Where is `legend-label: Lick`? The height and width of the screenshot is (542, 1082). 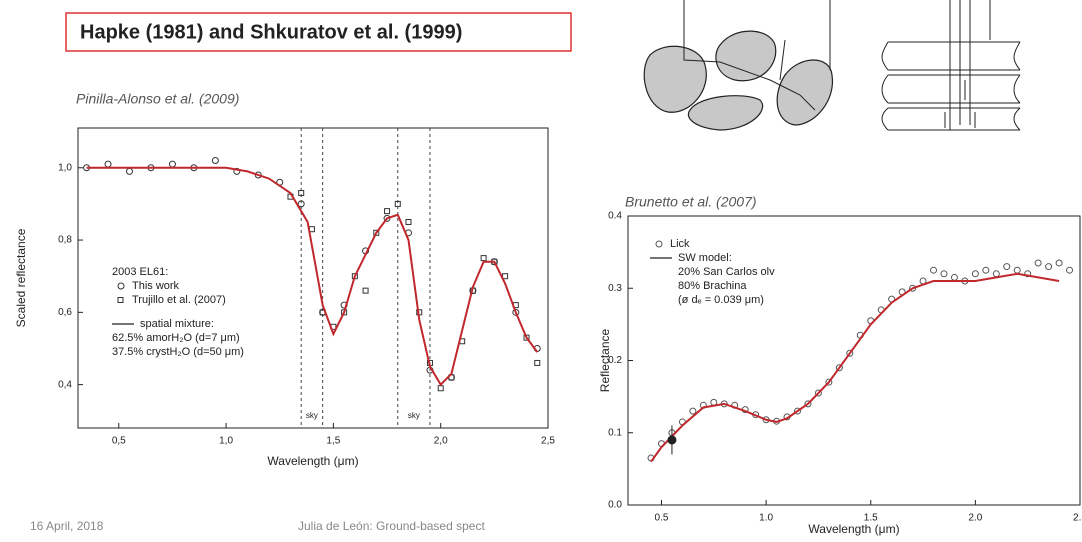
legend-label: Lick is located at coordinates (680, 244).